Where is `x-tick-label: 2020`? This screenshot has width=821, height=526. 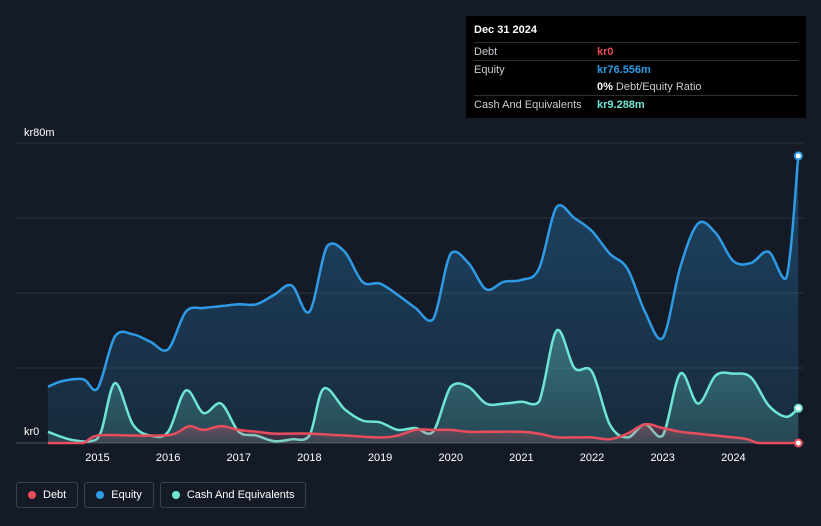 x-tick-label: 2020 is located at coordinates (450, 458).